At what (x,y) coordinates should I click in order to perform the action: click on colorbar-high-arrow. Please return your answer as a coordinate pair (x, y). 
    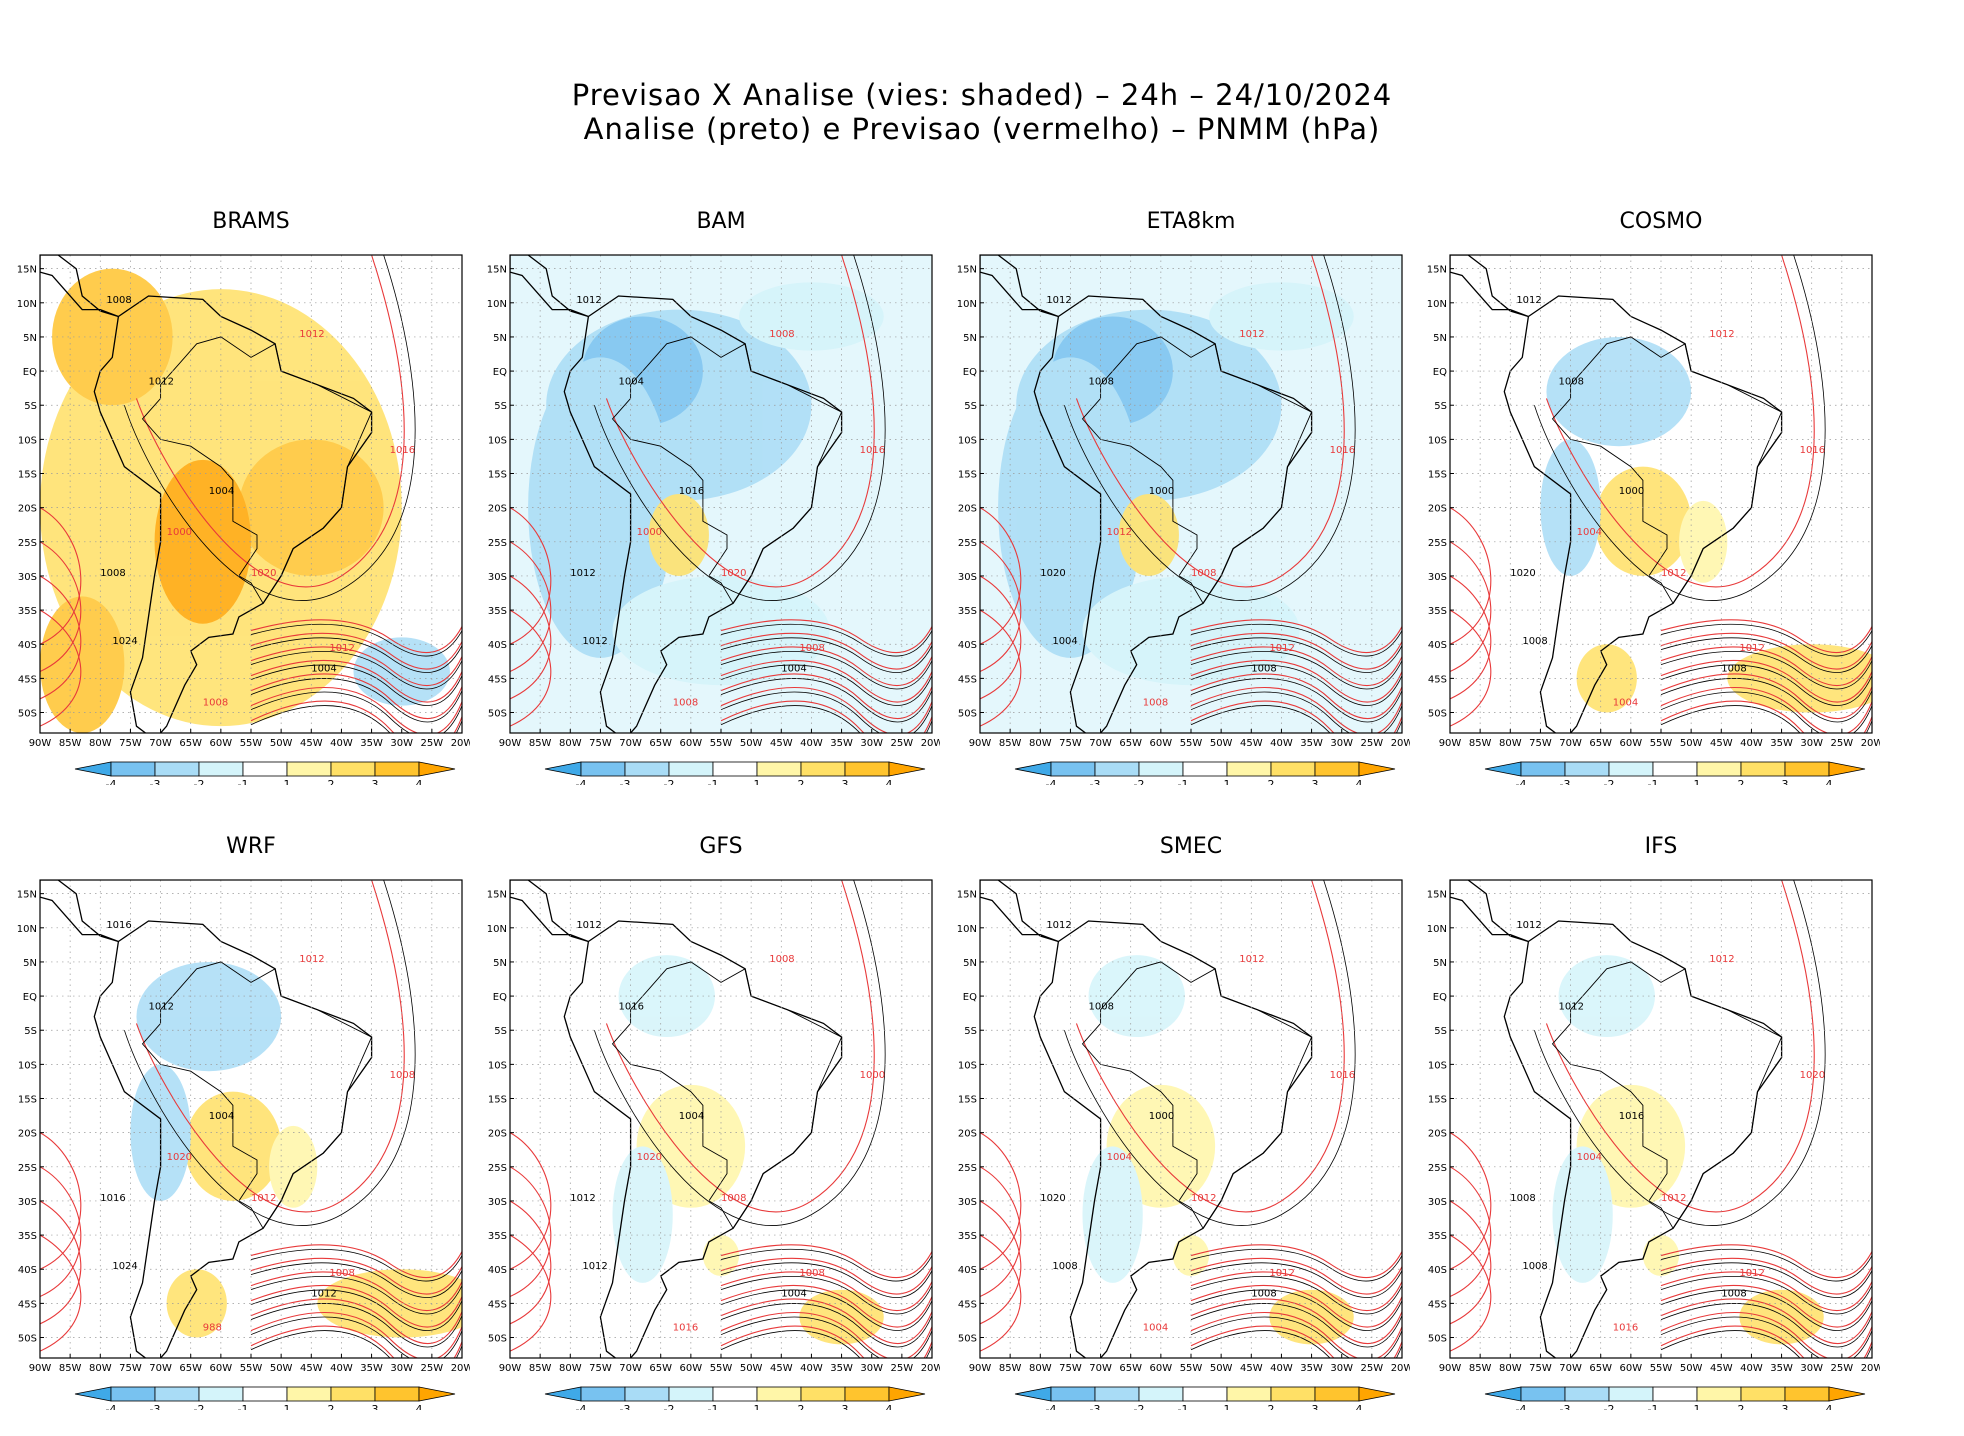
    Looking at the image, I should click on (437, 1394).